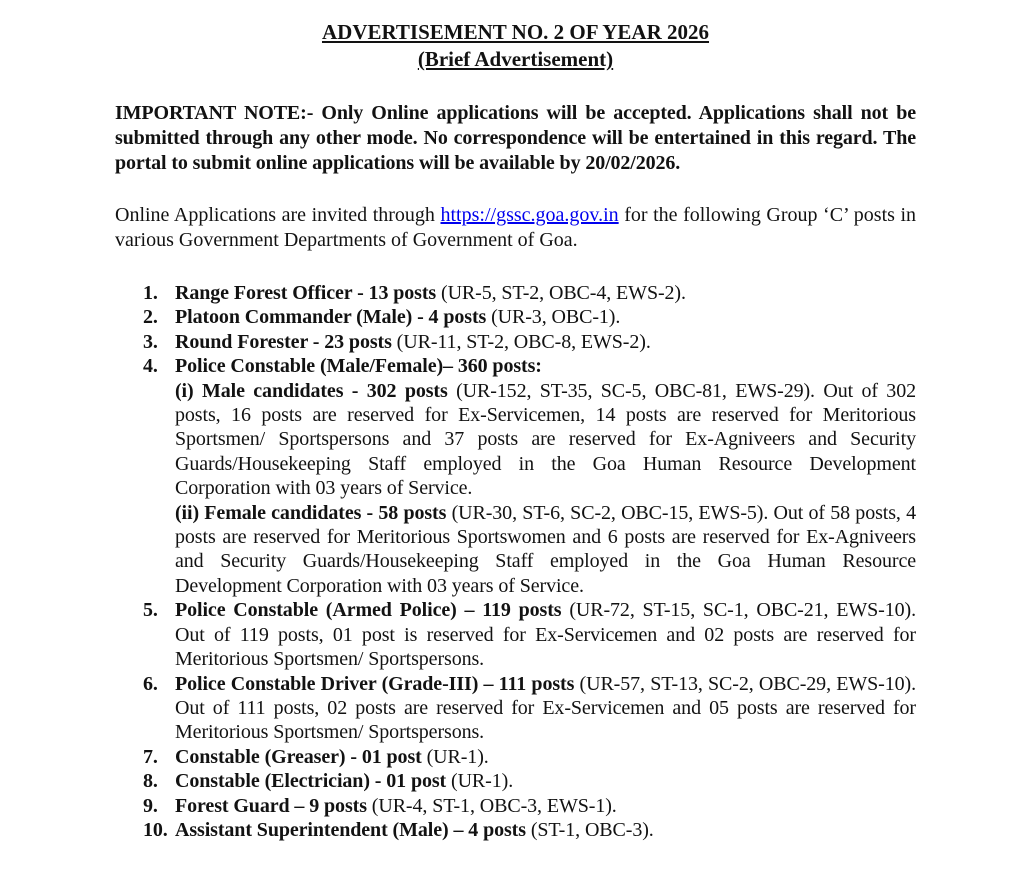 This screenshot has width=1024, height=876. I want to click on post-number: 10., so click(155, 829).